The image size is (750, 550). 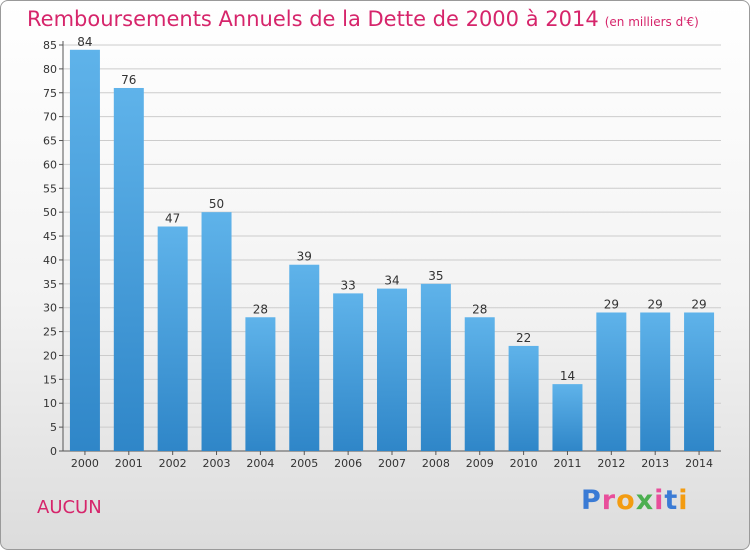 I want to click on data-label-2002: 47, so click(x=172, y=219).